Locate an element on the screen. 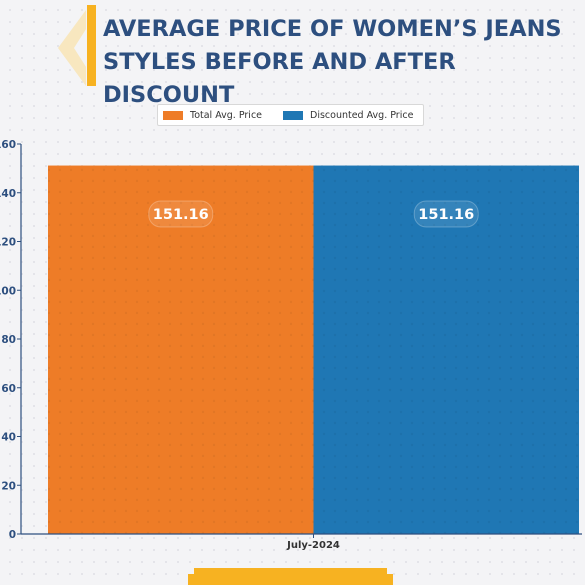 The height and width of the screenshot is (585, 585). y-tick-label: 0 is located at coordinates (12, 535).